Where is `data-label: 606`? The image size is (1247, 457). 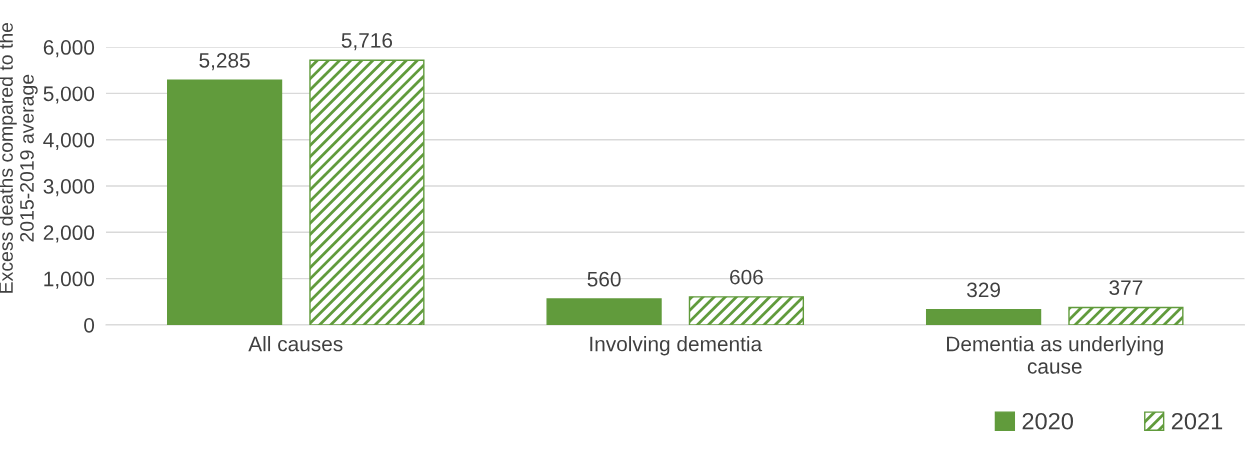
data-label: 606 is located at coordinates (746, 277).